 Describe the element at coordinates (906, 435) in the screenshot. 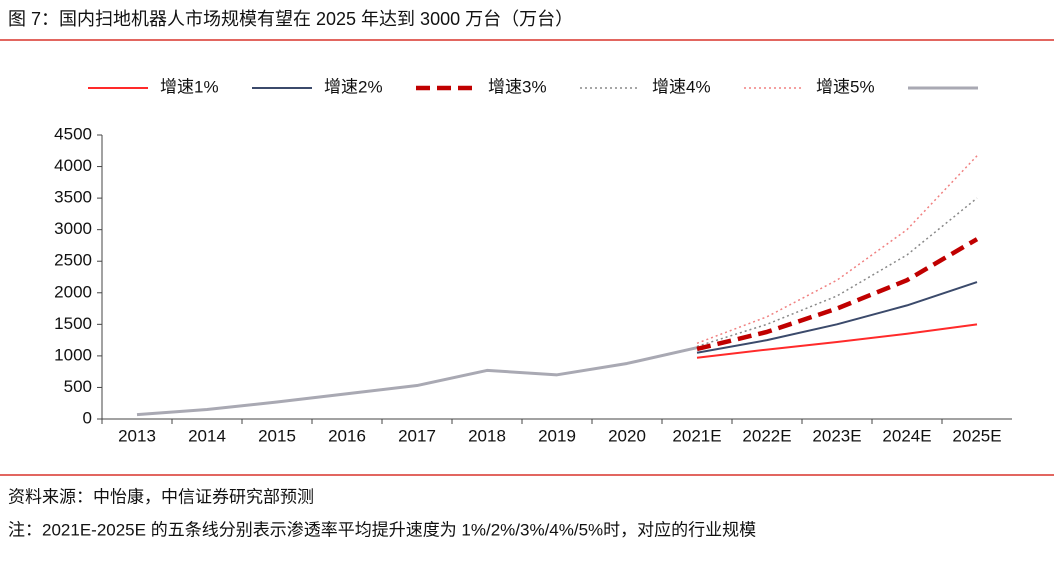

I see `x-tick-label: 2024E` at that location.